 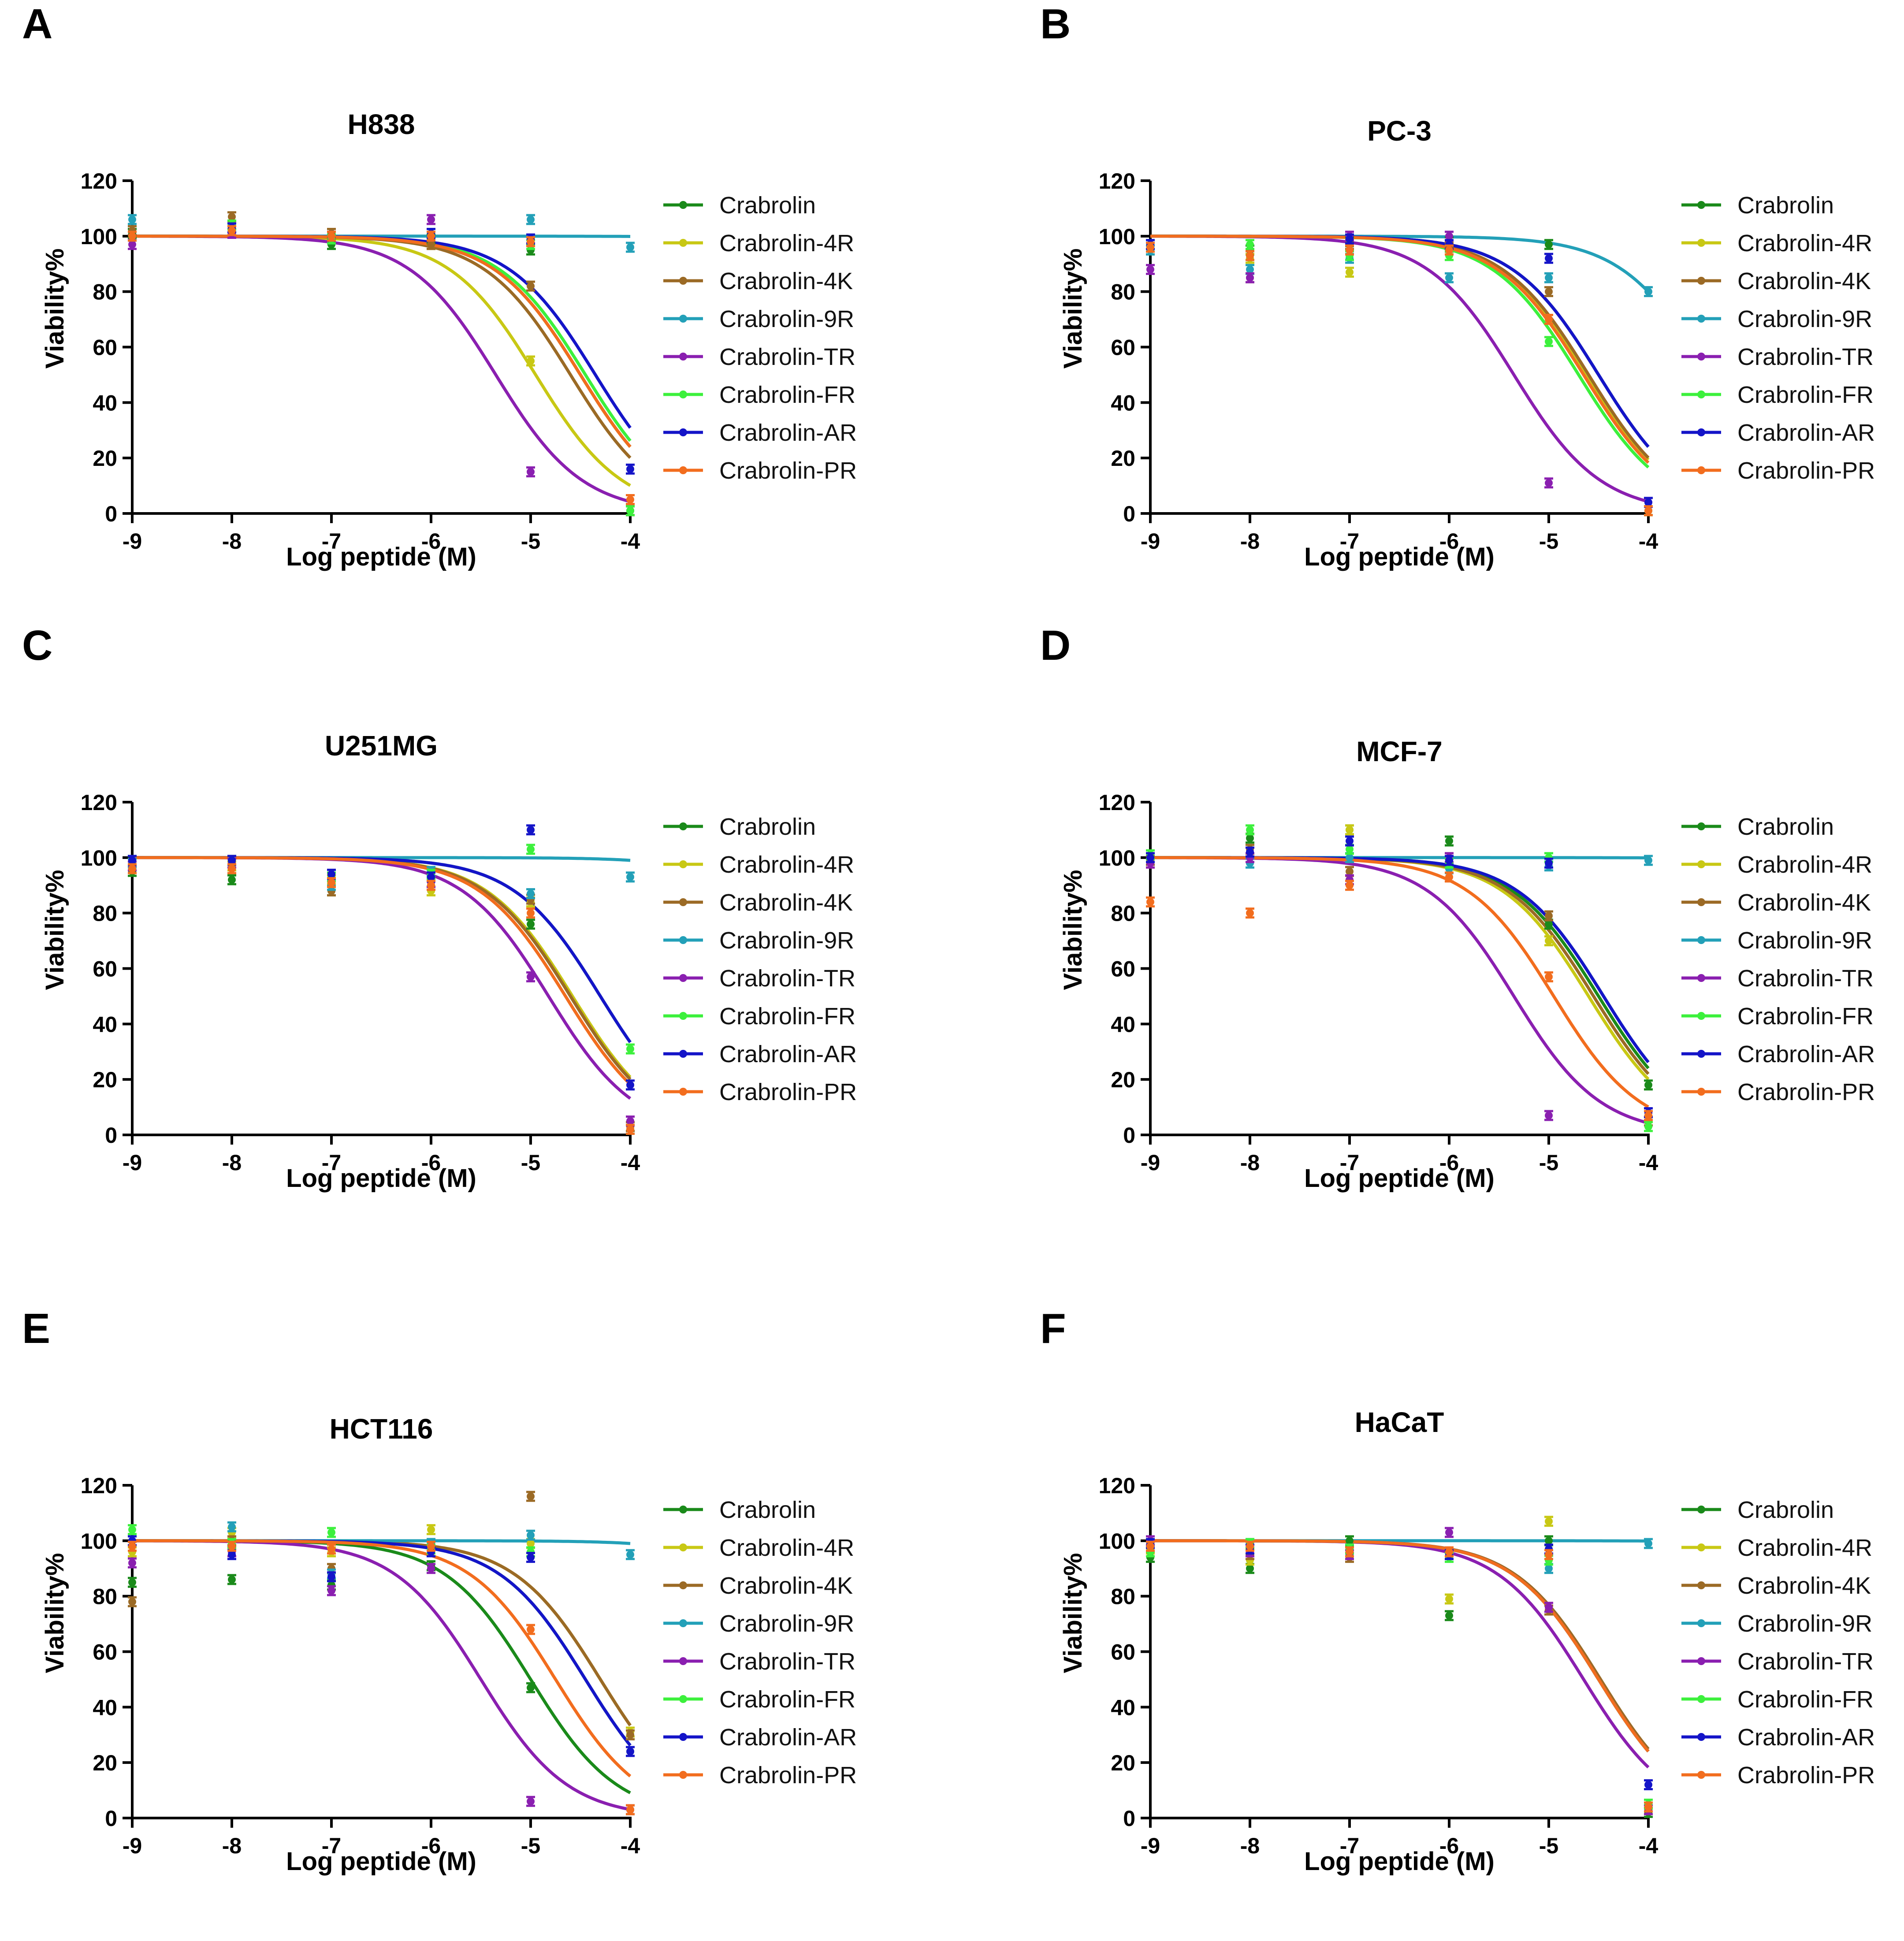 I want to click on y-tick-label: 80, so click(x=105, y=292).